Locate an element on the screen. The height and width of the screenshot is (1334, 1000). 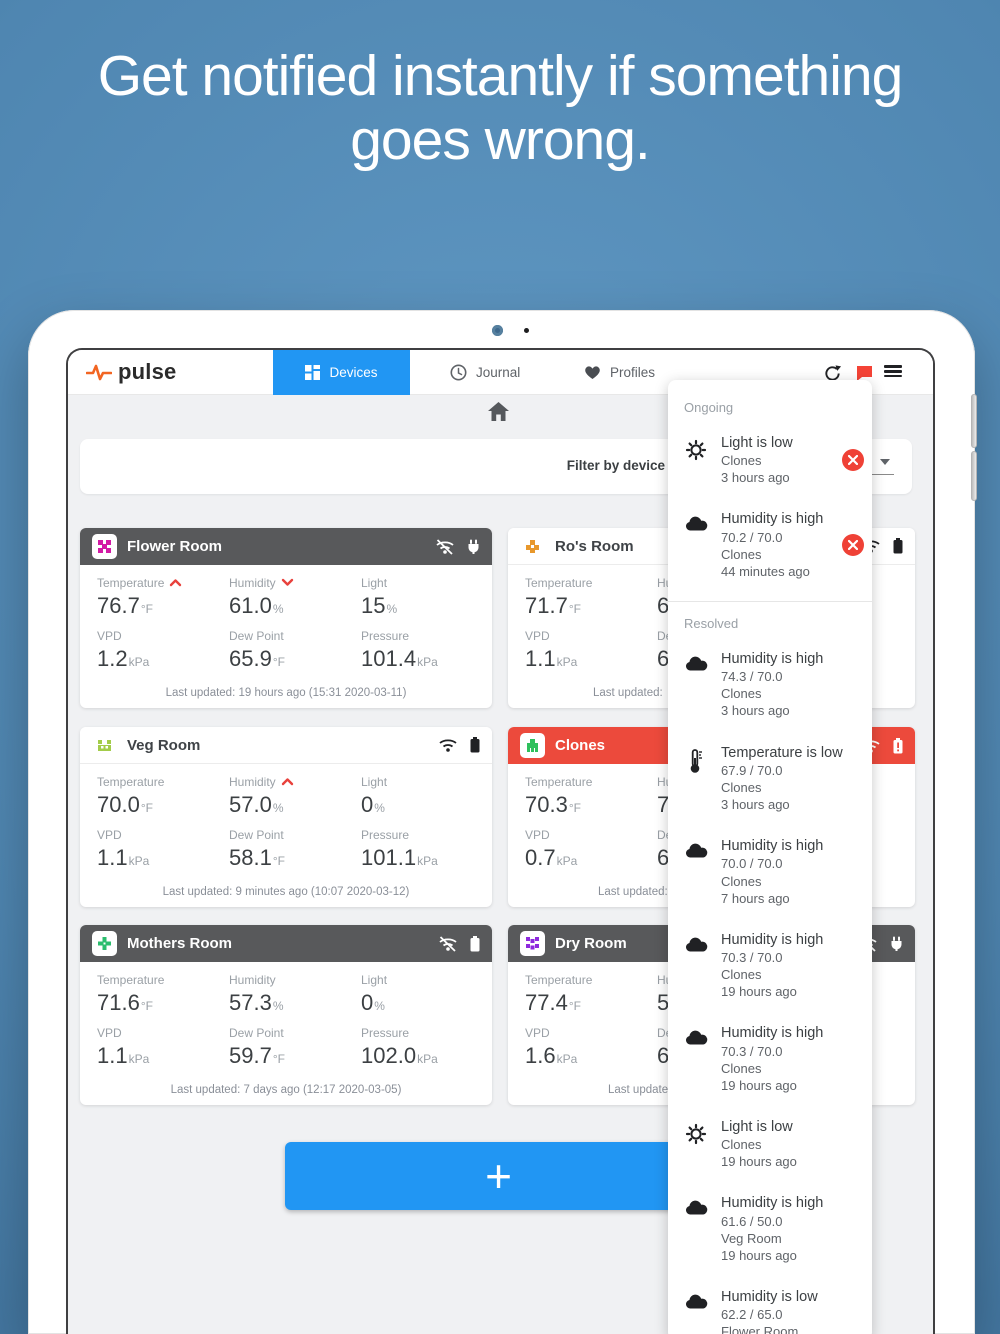
room-name: Flower Room is located at coordinates (175, 546).